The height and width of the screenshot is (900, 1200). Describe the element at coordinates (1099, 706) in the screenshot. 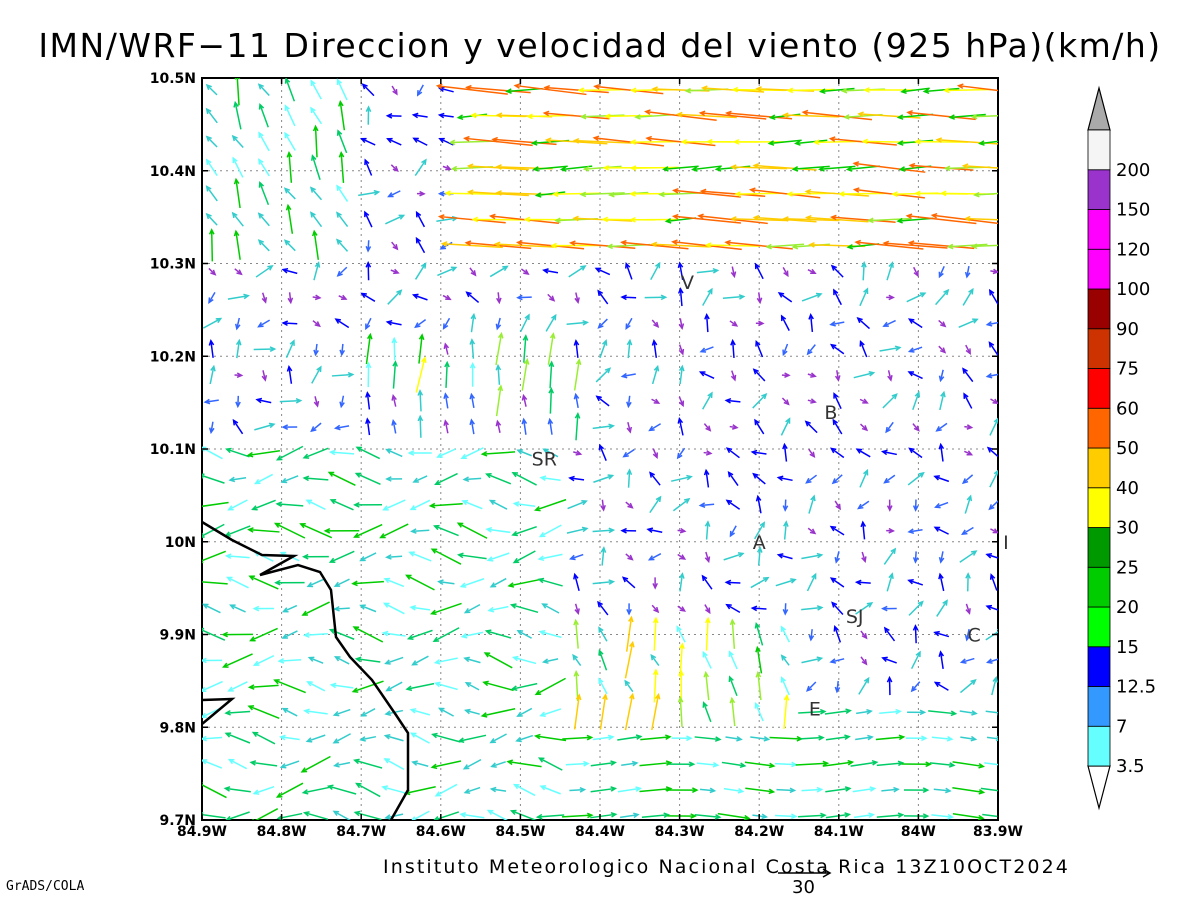

I see `colorbar-swatch` at that location.